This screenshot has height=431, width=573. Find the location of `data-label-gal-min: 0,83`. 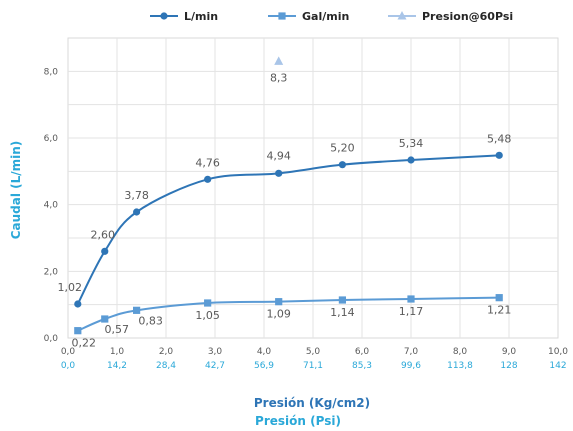

data-label-gal-min: 0,83 is located at coordinates (150, 320).